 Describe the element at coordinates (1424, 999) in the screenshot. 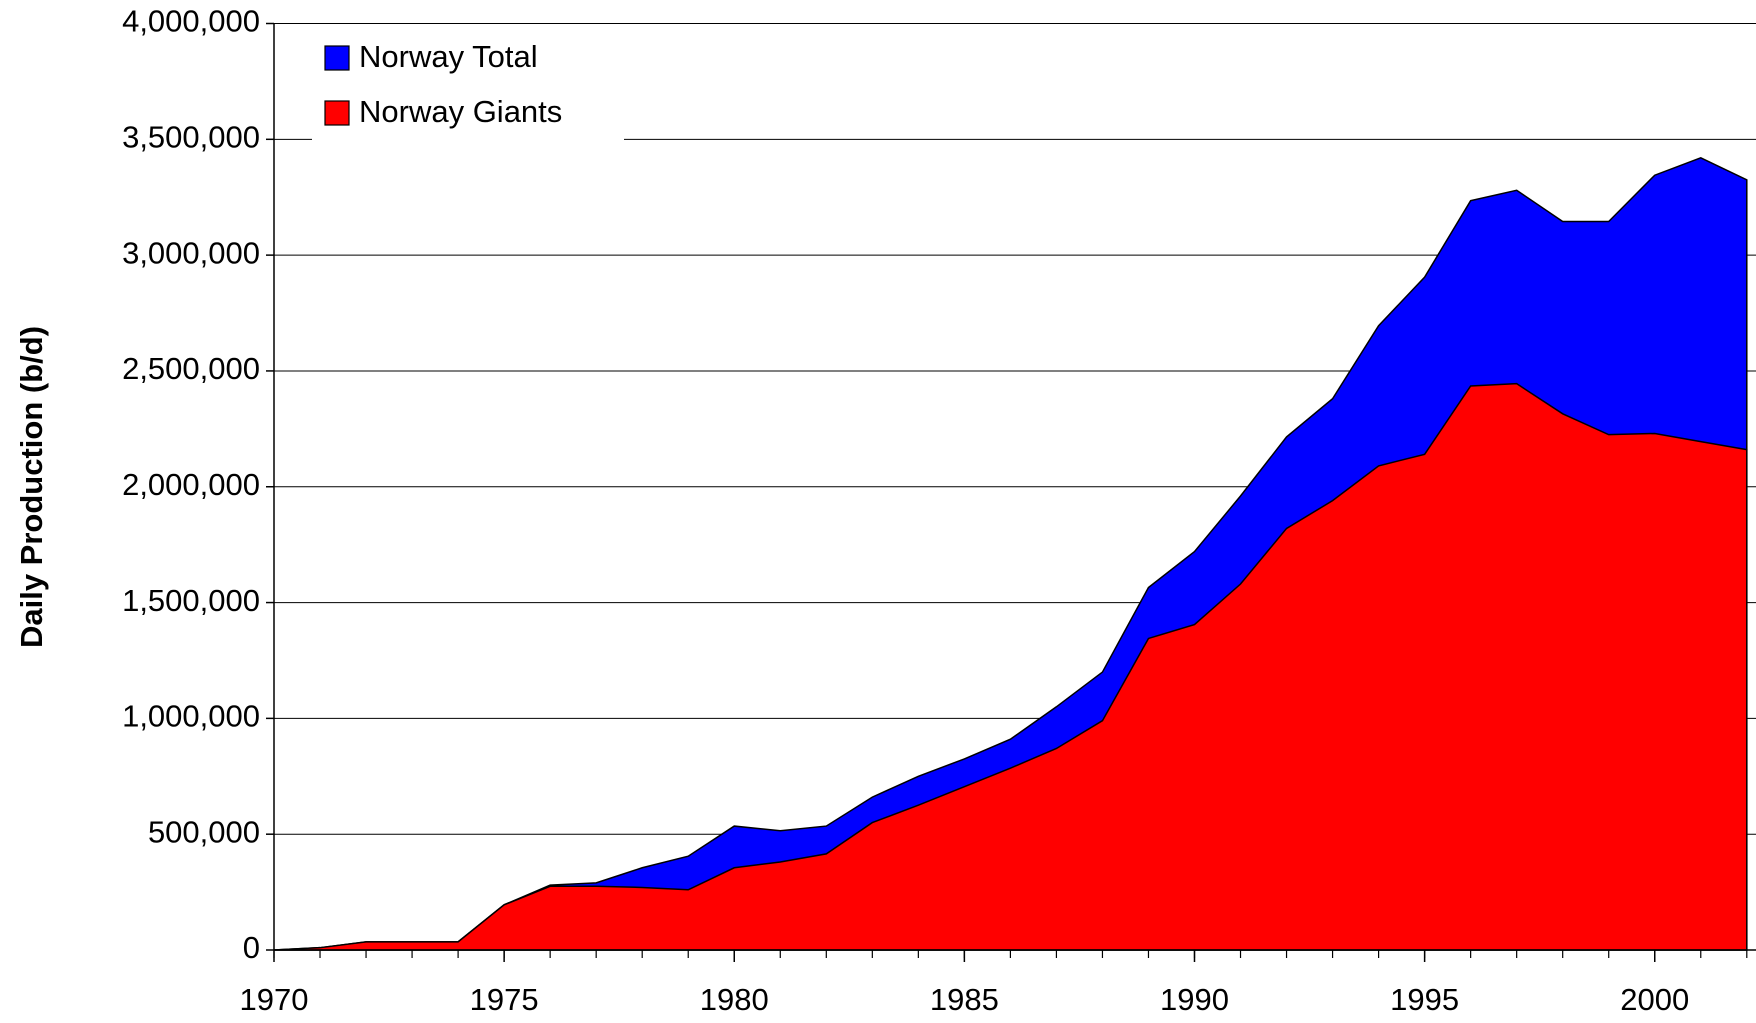

I see `x-tick-label: 1995` at that location.